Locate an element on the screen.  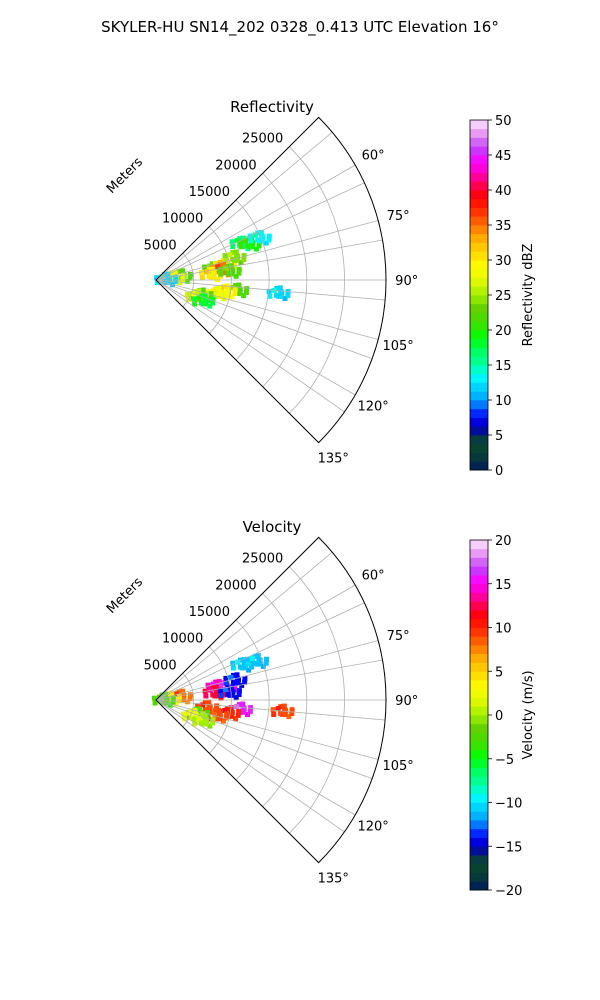
radial-tick-label-5000: 5000 is located at coordinates (160, 665).